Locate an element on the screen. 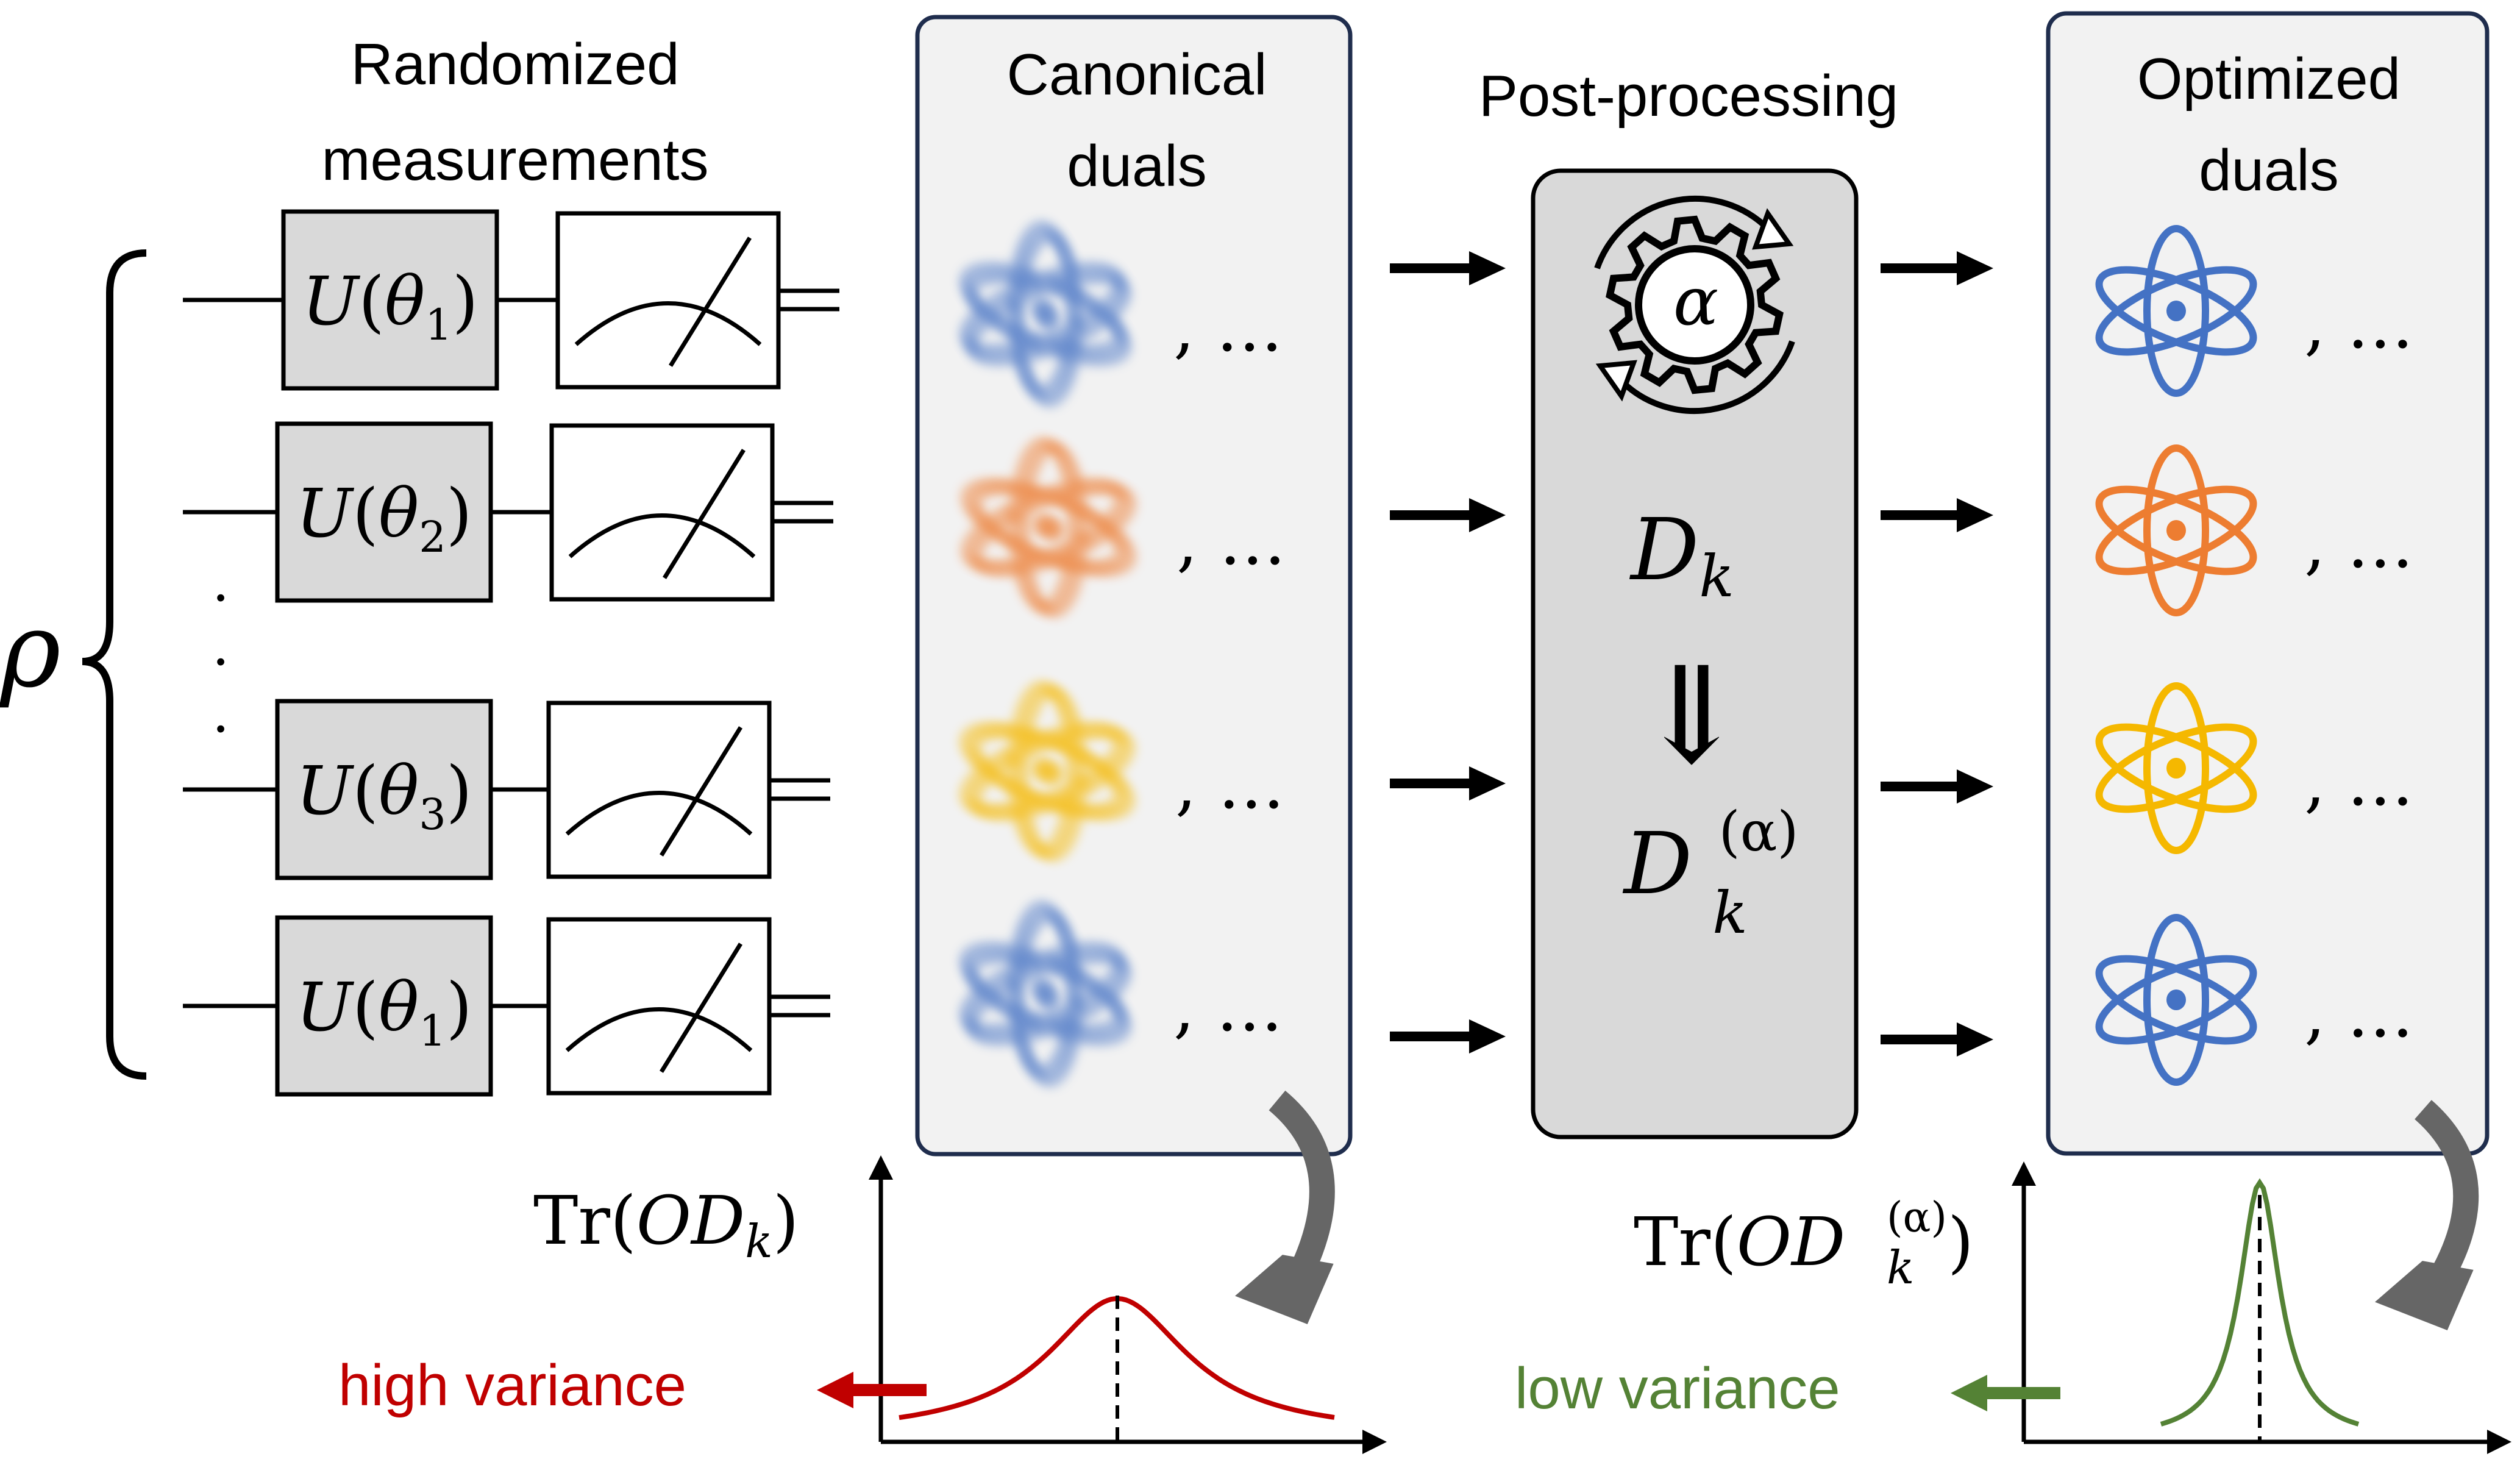 The image size is (2520, 1476). gear-cycle-icon is located at coordinates (1694, 305).